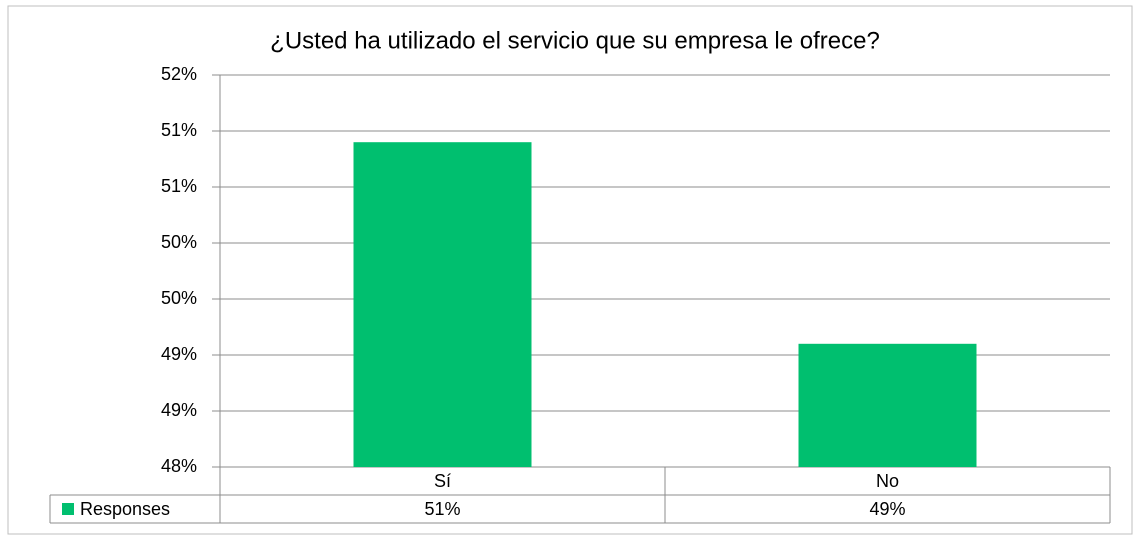  What do you see at coordinates (125, 509) in the screenshot?
I see `legend-label: Responses` at bounding box center [125, 509].